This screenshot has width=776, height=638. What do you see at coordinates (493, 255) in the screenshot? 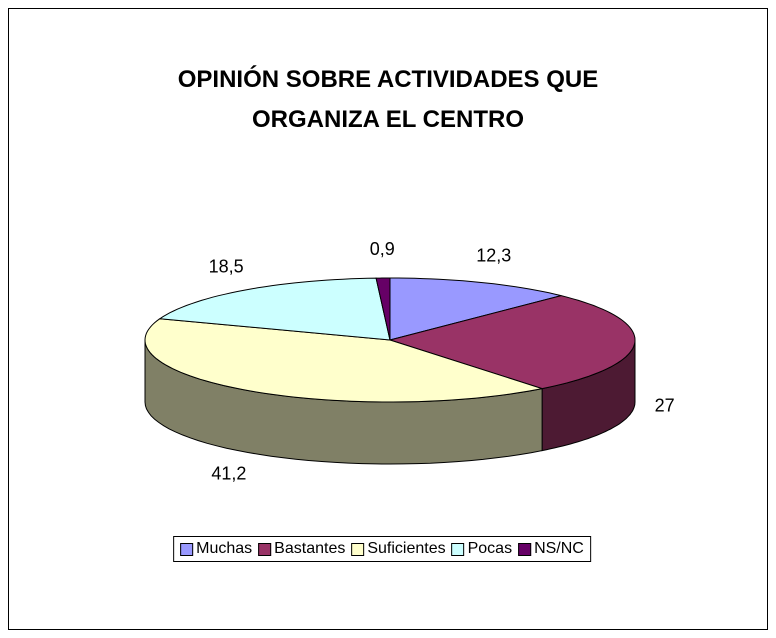
I see `data-label: 12,3` at bounding box center [493, 255].